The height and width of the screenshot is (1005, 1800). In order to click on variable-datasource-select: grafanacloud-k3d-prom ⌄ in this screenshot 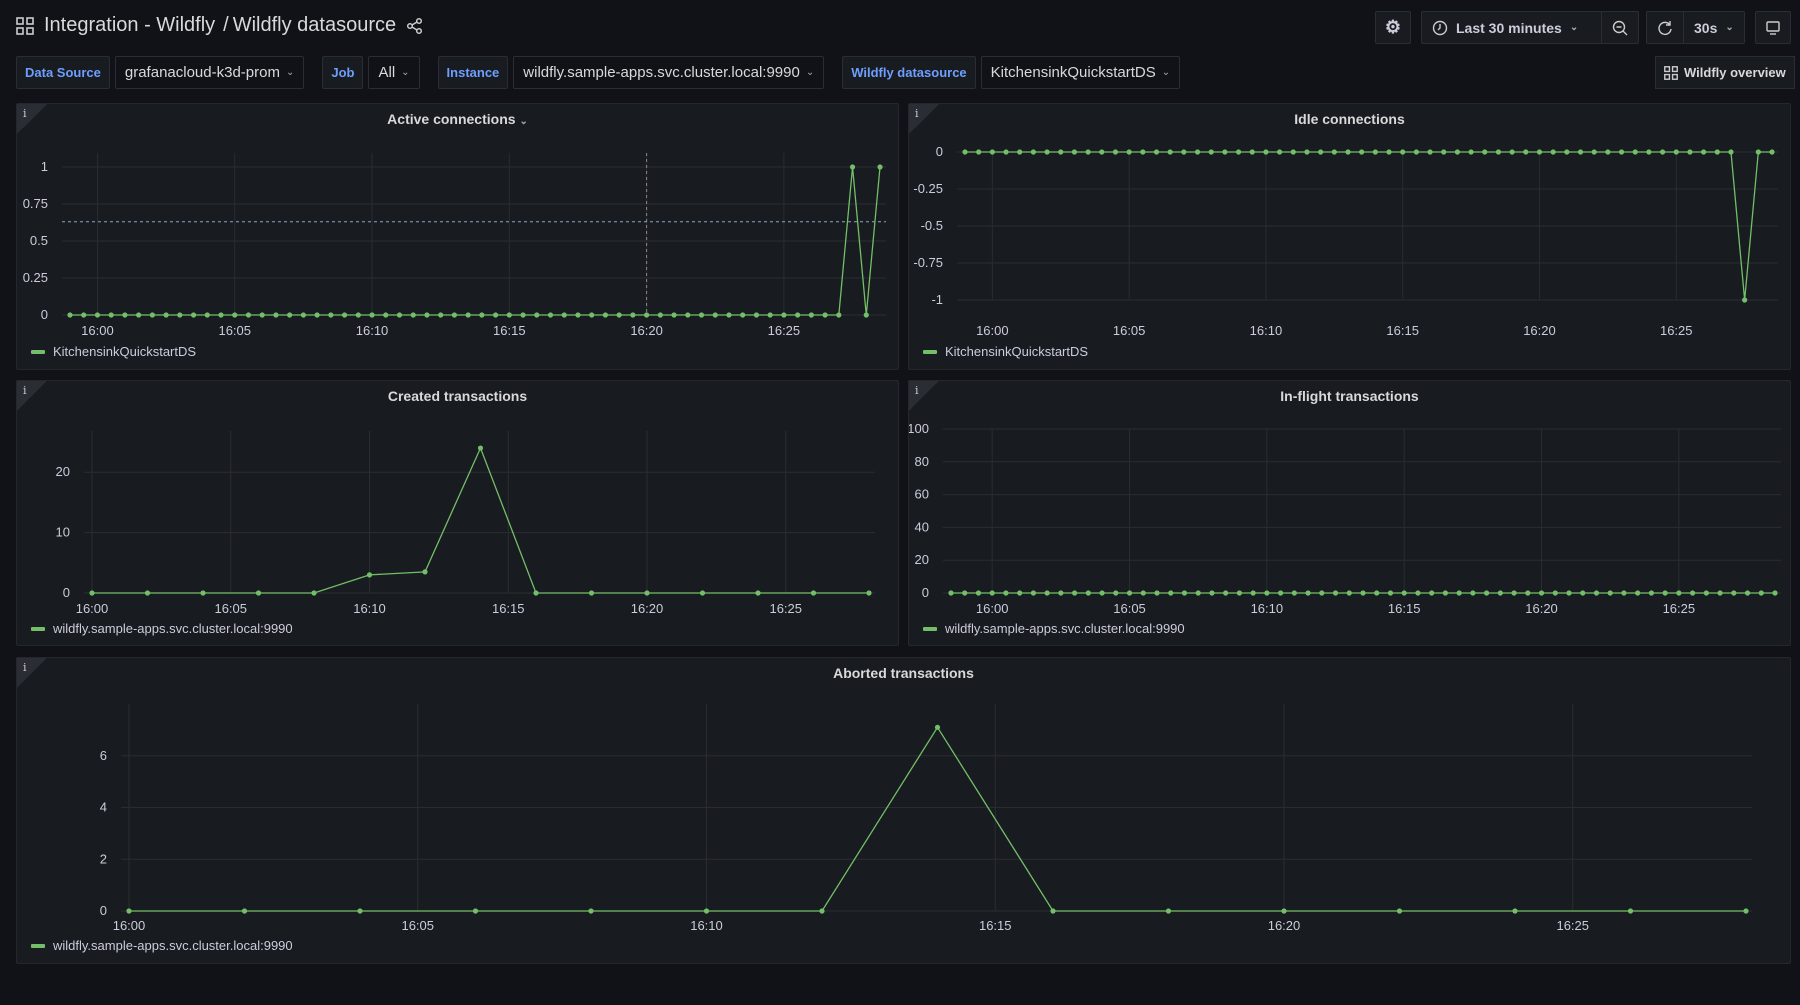, I will do `click(209, 72)`.